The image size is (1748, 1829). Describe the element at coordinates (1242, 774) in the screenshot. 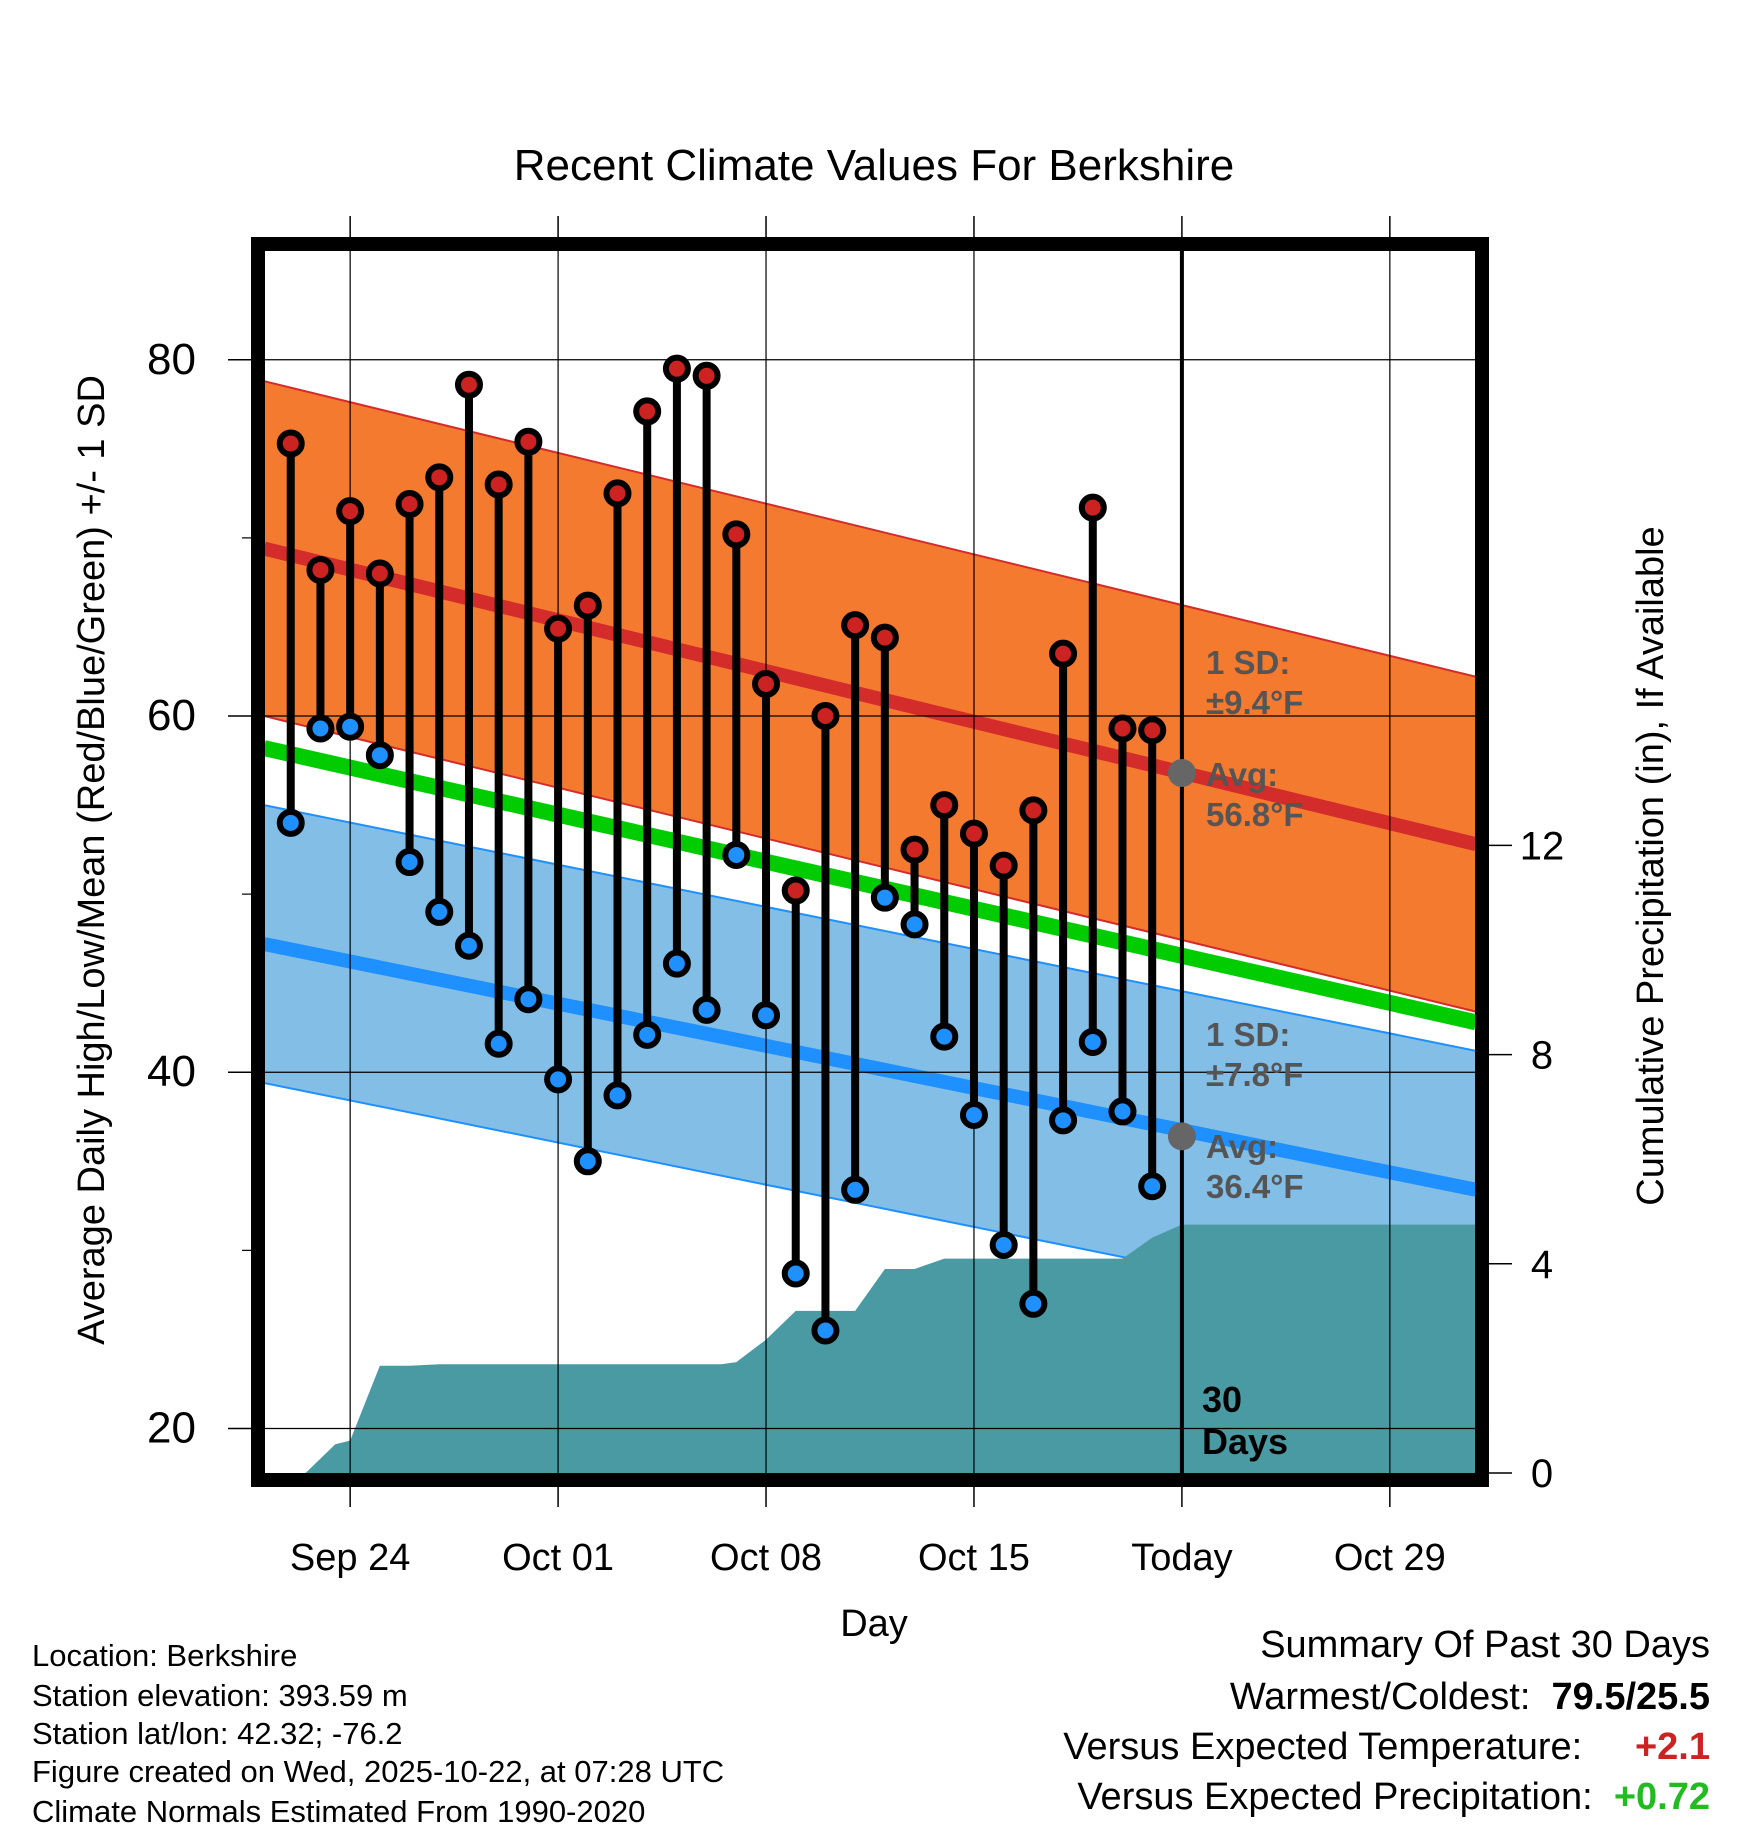

I see `high-avg-label: Avg:` at that location.